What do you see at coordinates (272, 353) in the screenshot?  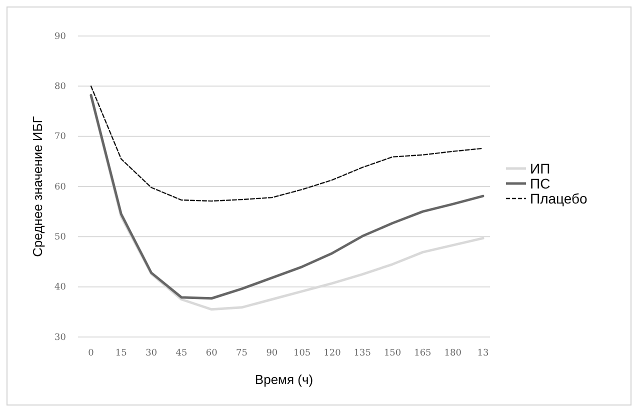 I see `x-tick-label: 90` at bounding box center [272, 353].